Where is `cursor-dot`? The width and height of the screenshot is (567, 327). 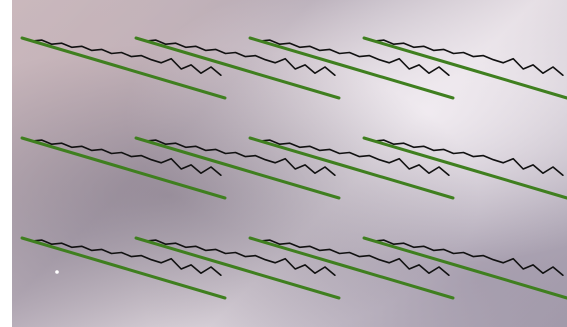 cursor-dot is located at coordinates (57, 272).